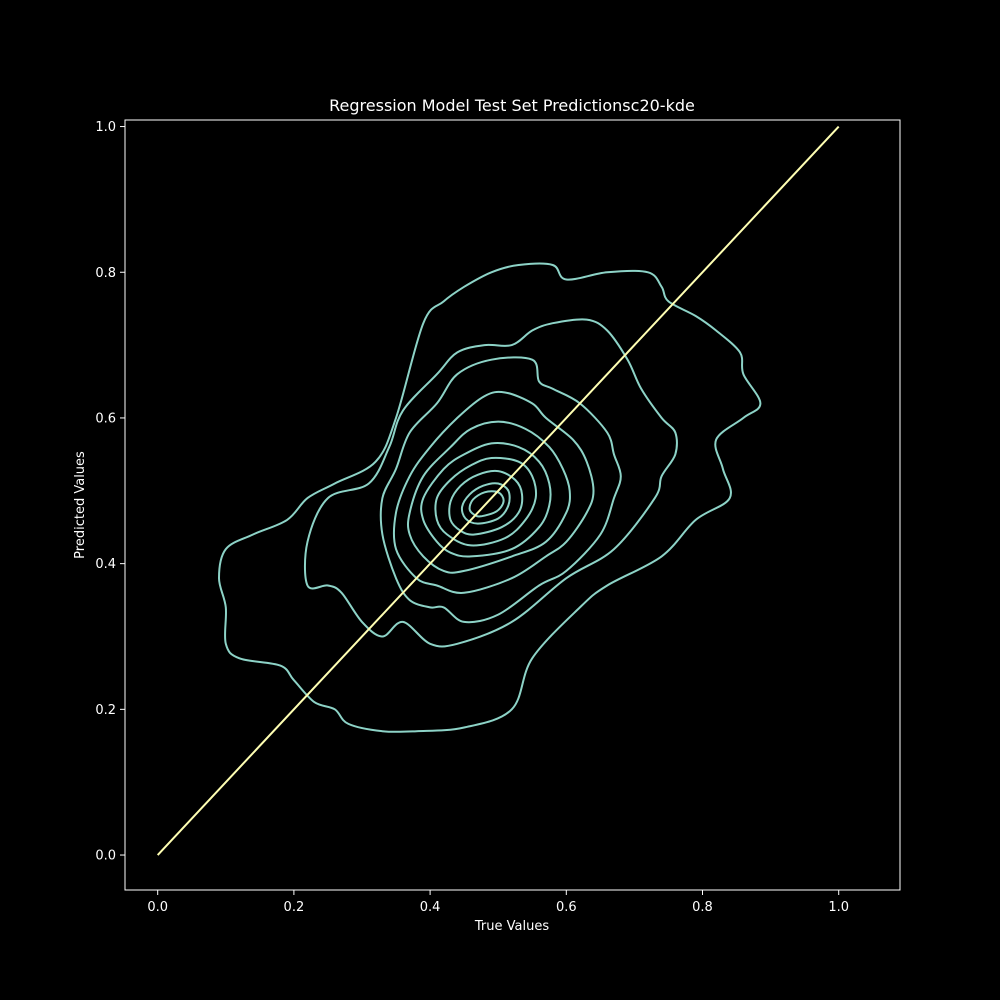 Image resolution: width=1000 pixels, height=1000 pixels. I want to click on x-tick-label: 1.0, so click(838, 907).